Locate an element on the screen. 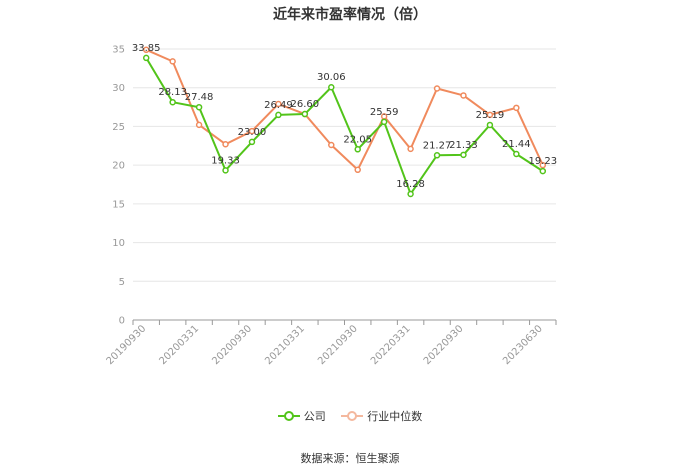 The image size is (700, 474). y-tick-label: 30 is located at coordinates (118, 88).